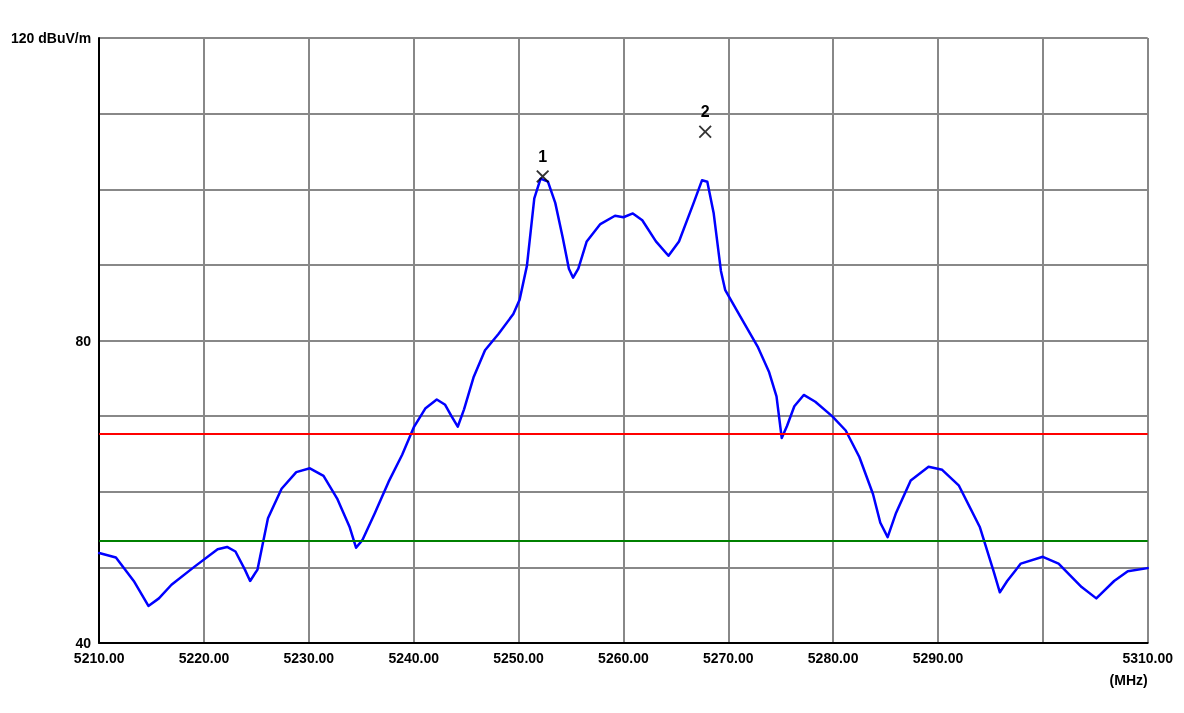 This screenshot has height=713, width=1184. I want to click on annotation: 1, so click(543, 156).